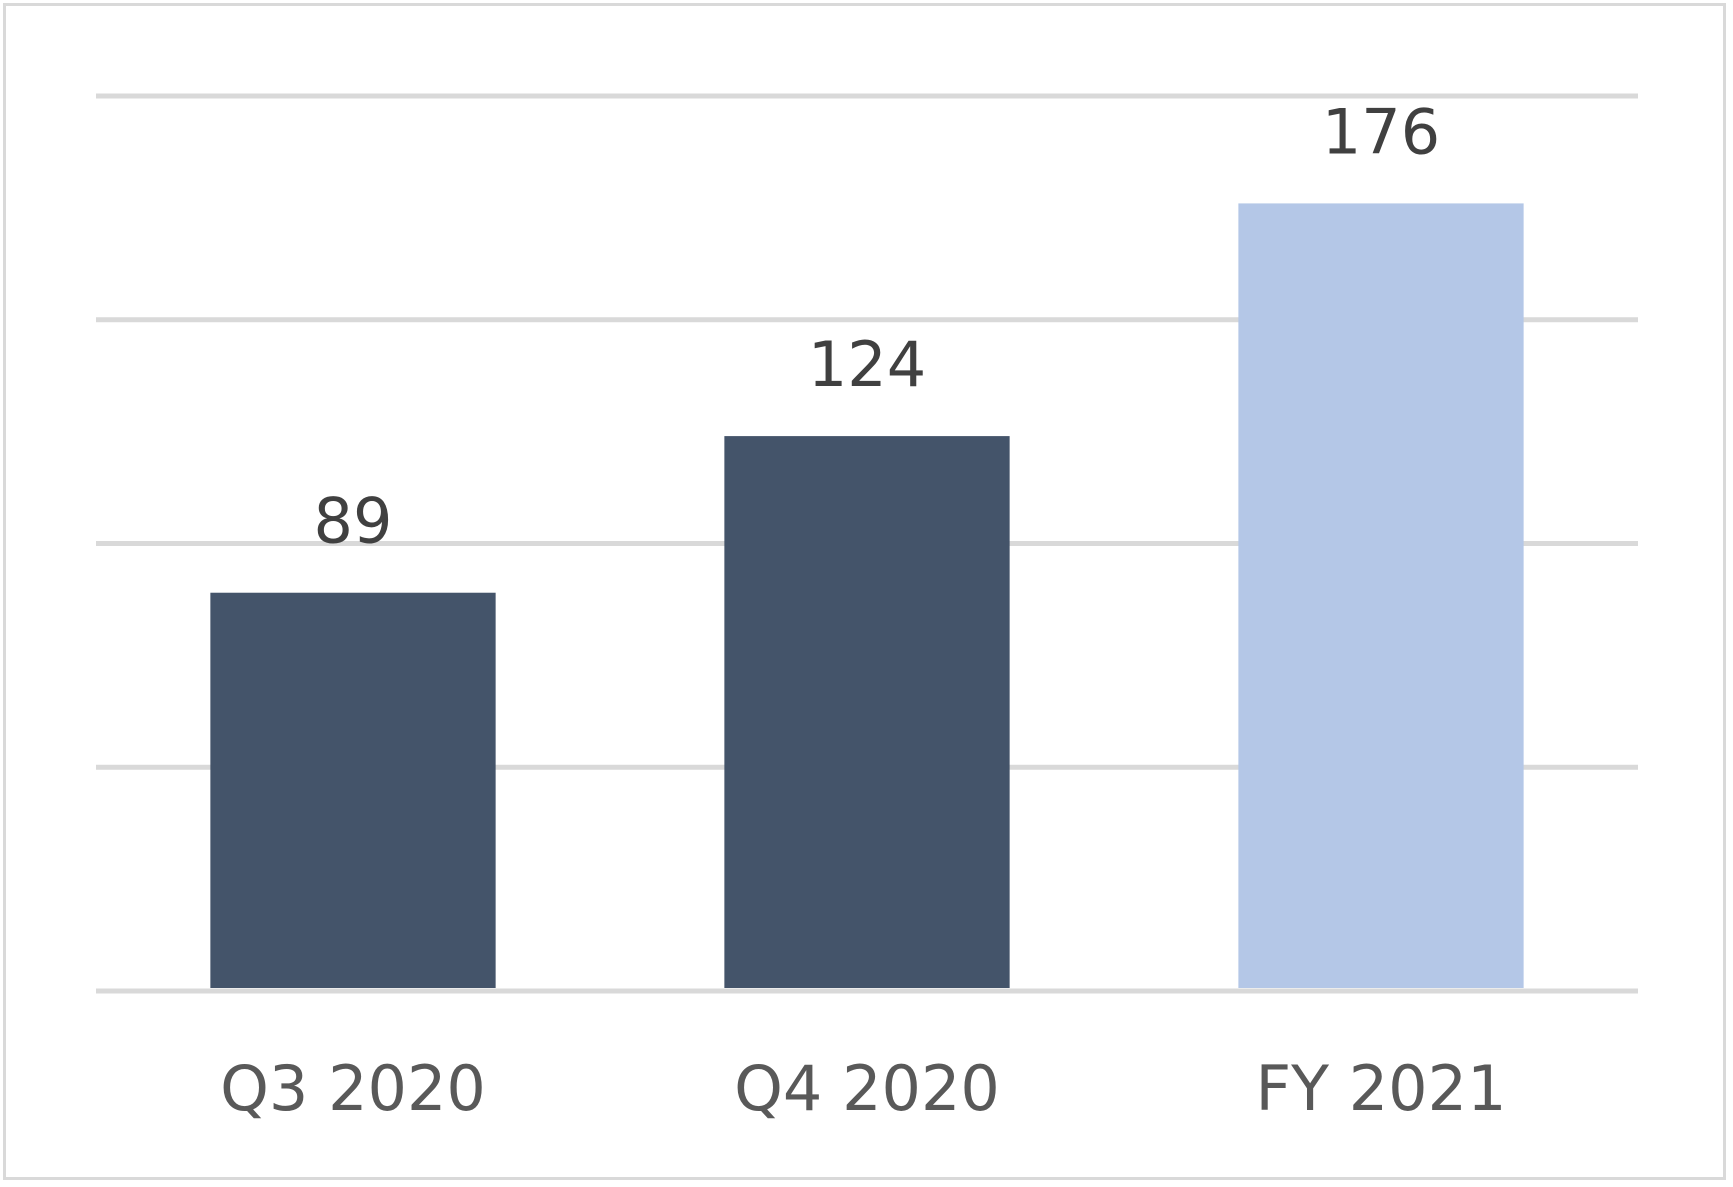  I want to click on data-label: 176, so click(1381, 131).